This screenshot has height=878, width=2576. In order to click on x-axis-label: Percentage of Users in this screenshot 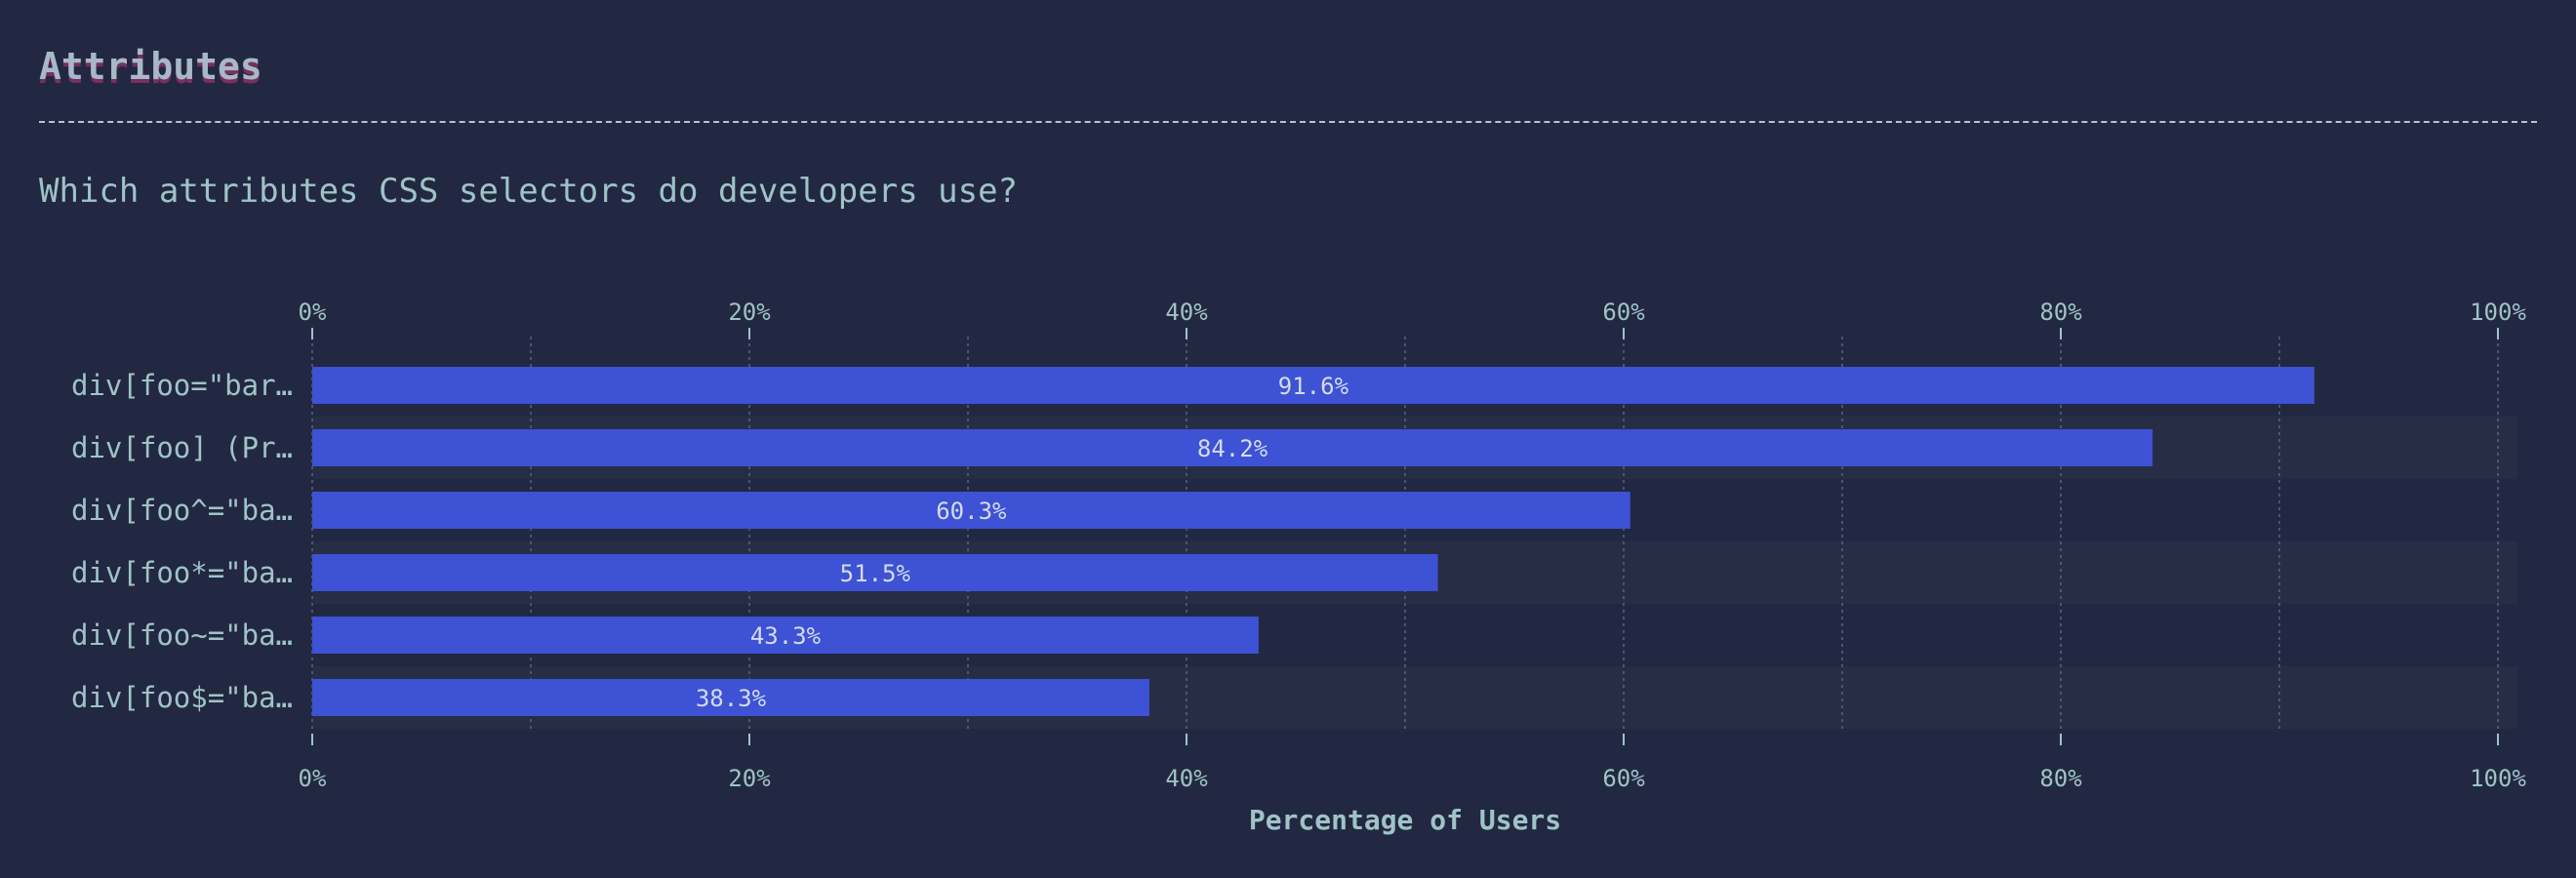, I will do `click(1405, 820)`.